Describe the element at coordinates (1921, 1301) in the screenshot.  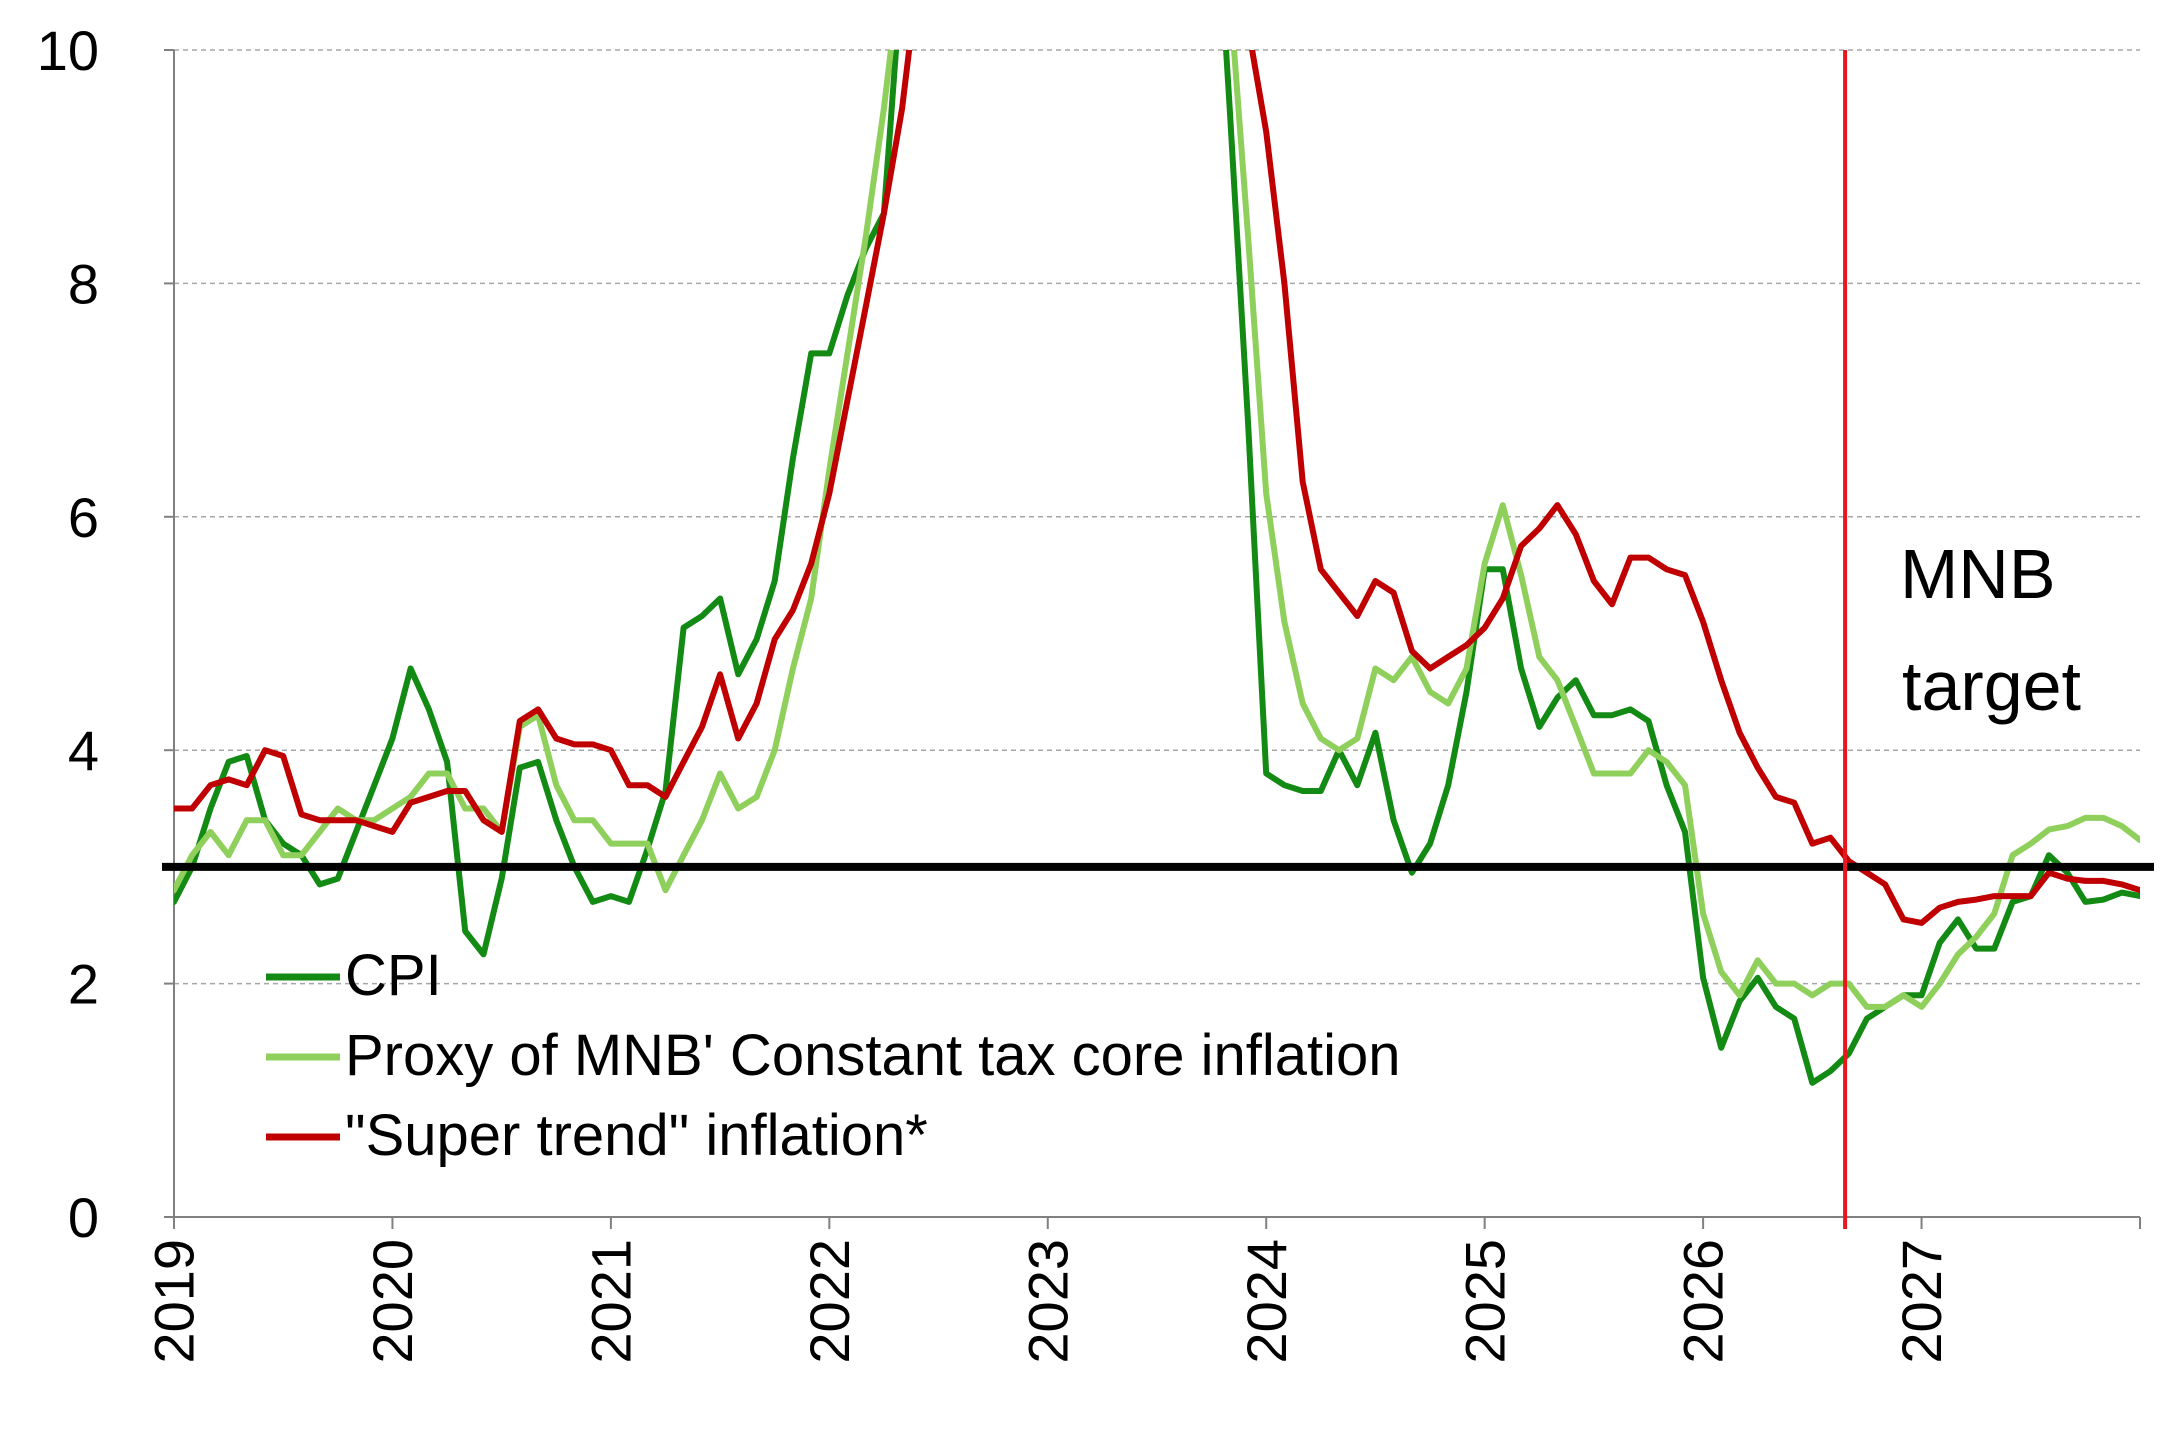
I see `x-tick-label: 2027` at that location.